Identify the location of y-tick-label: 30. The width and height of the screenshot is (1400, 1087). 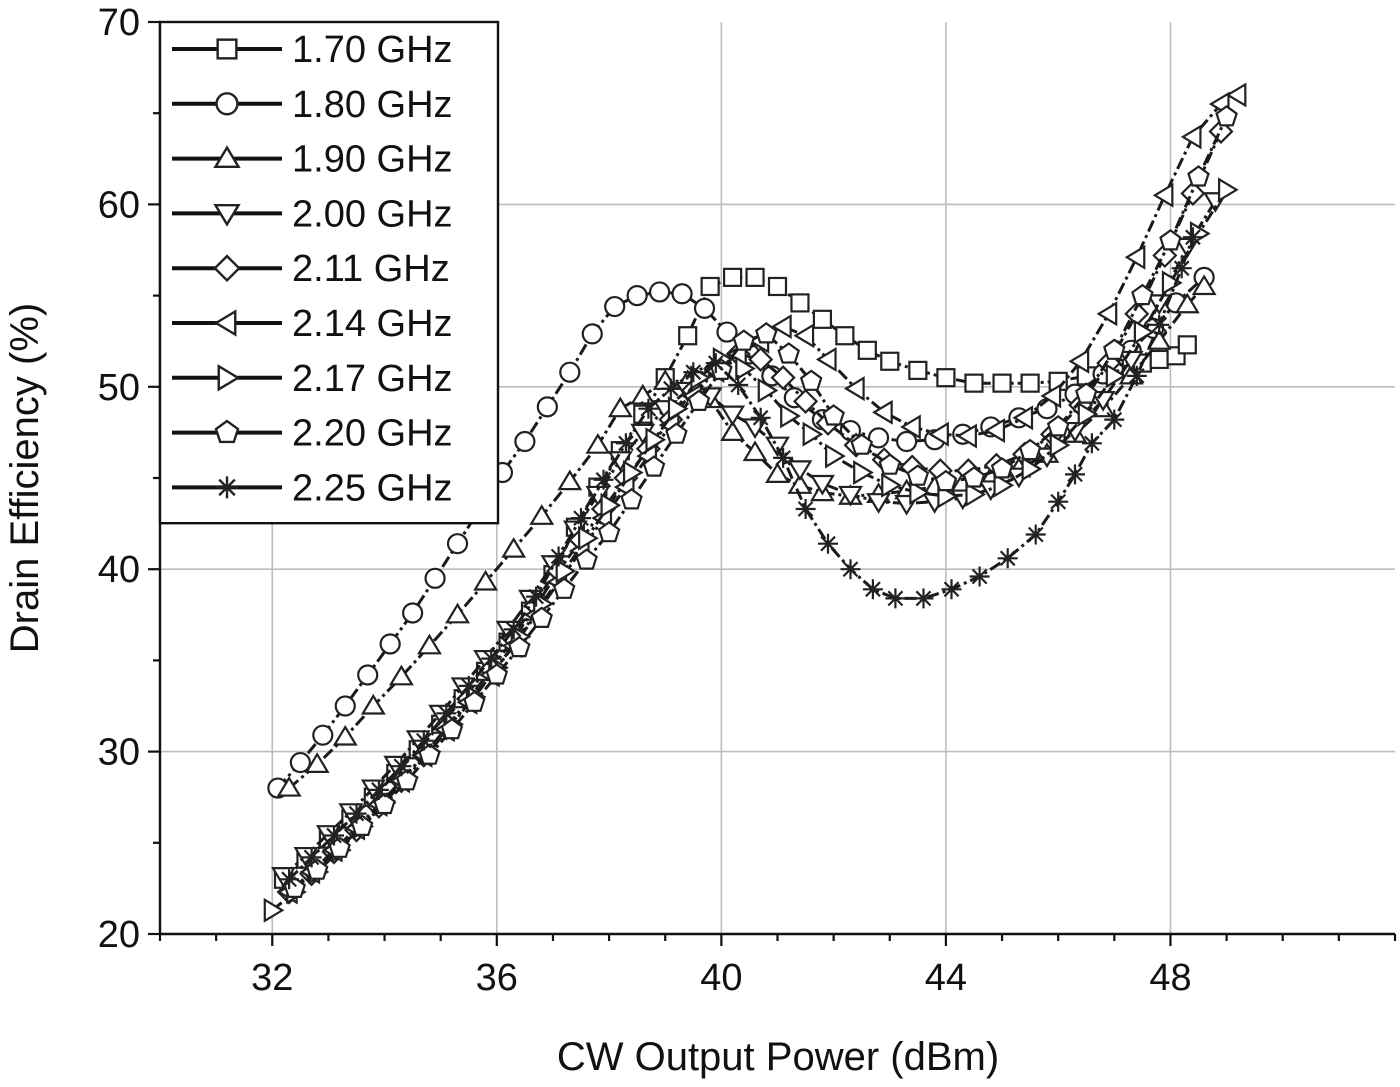
(119, 753).